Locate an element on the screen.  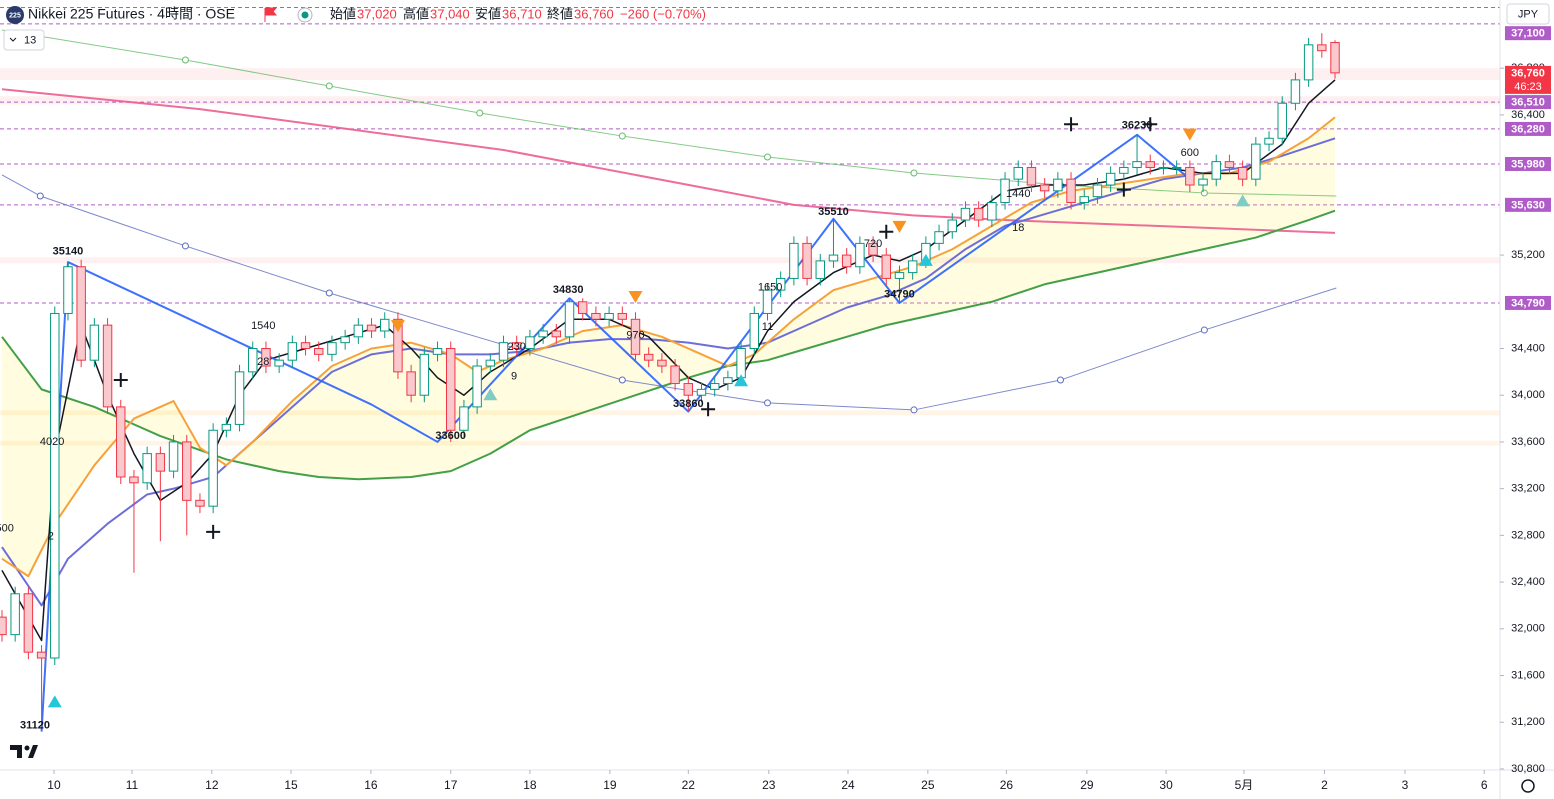
x-tick-label: 24 is located at coordinates (848, 785).